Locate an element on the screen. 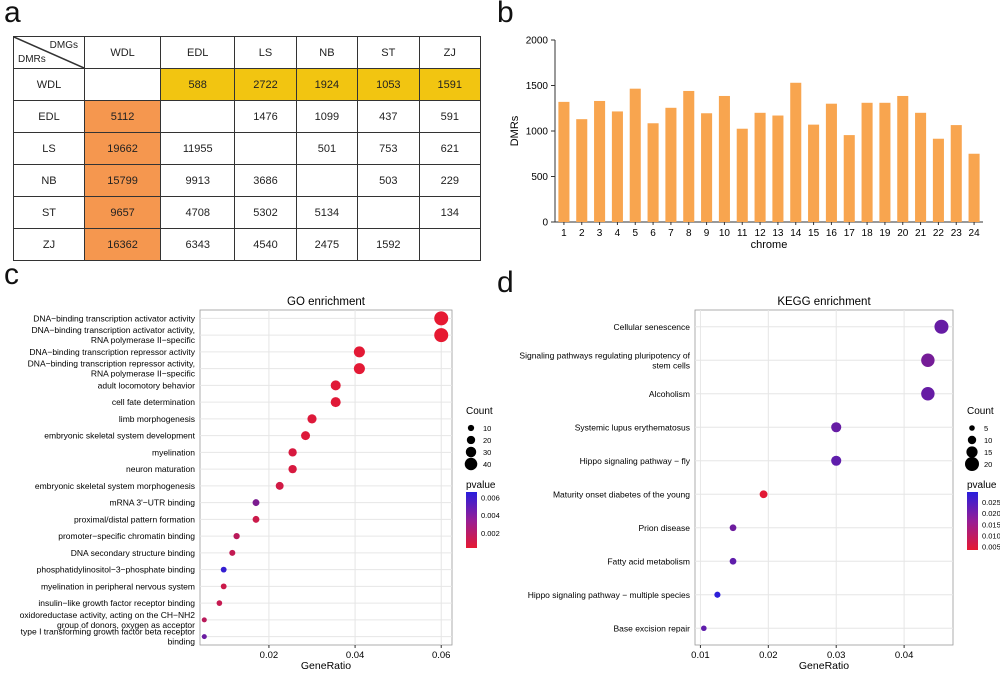 This screenshot has height=674, width=1000. label-line: Fatty acid metabolism is located at coordinates (648, 561).